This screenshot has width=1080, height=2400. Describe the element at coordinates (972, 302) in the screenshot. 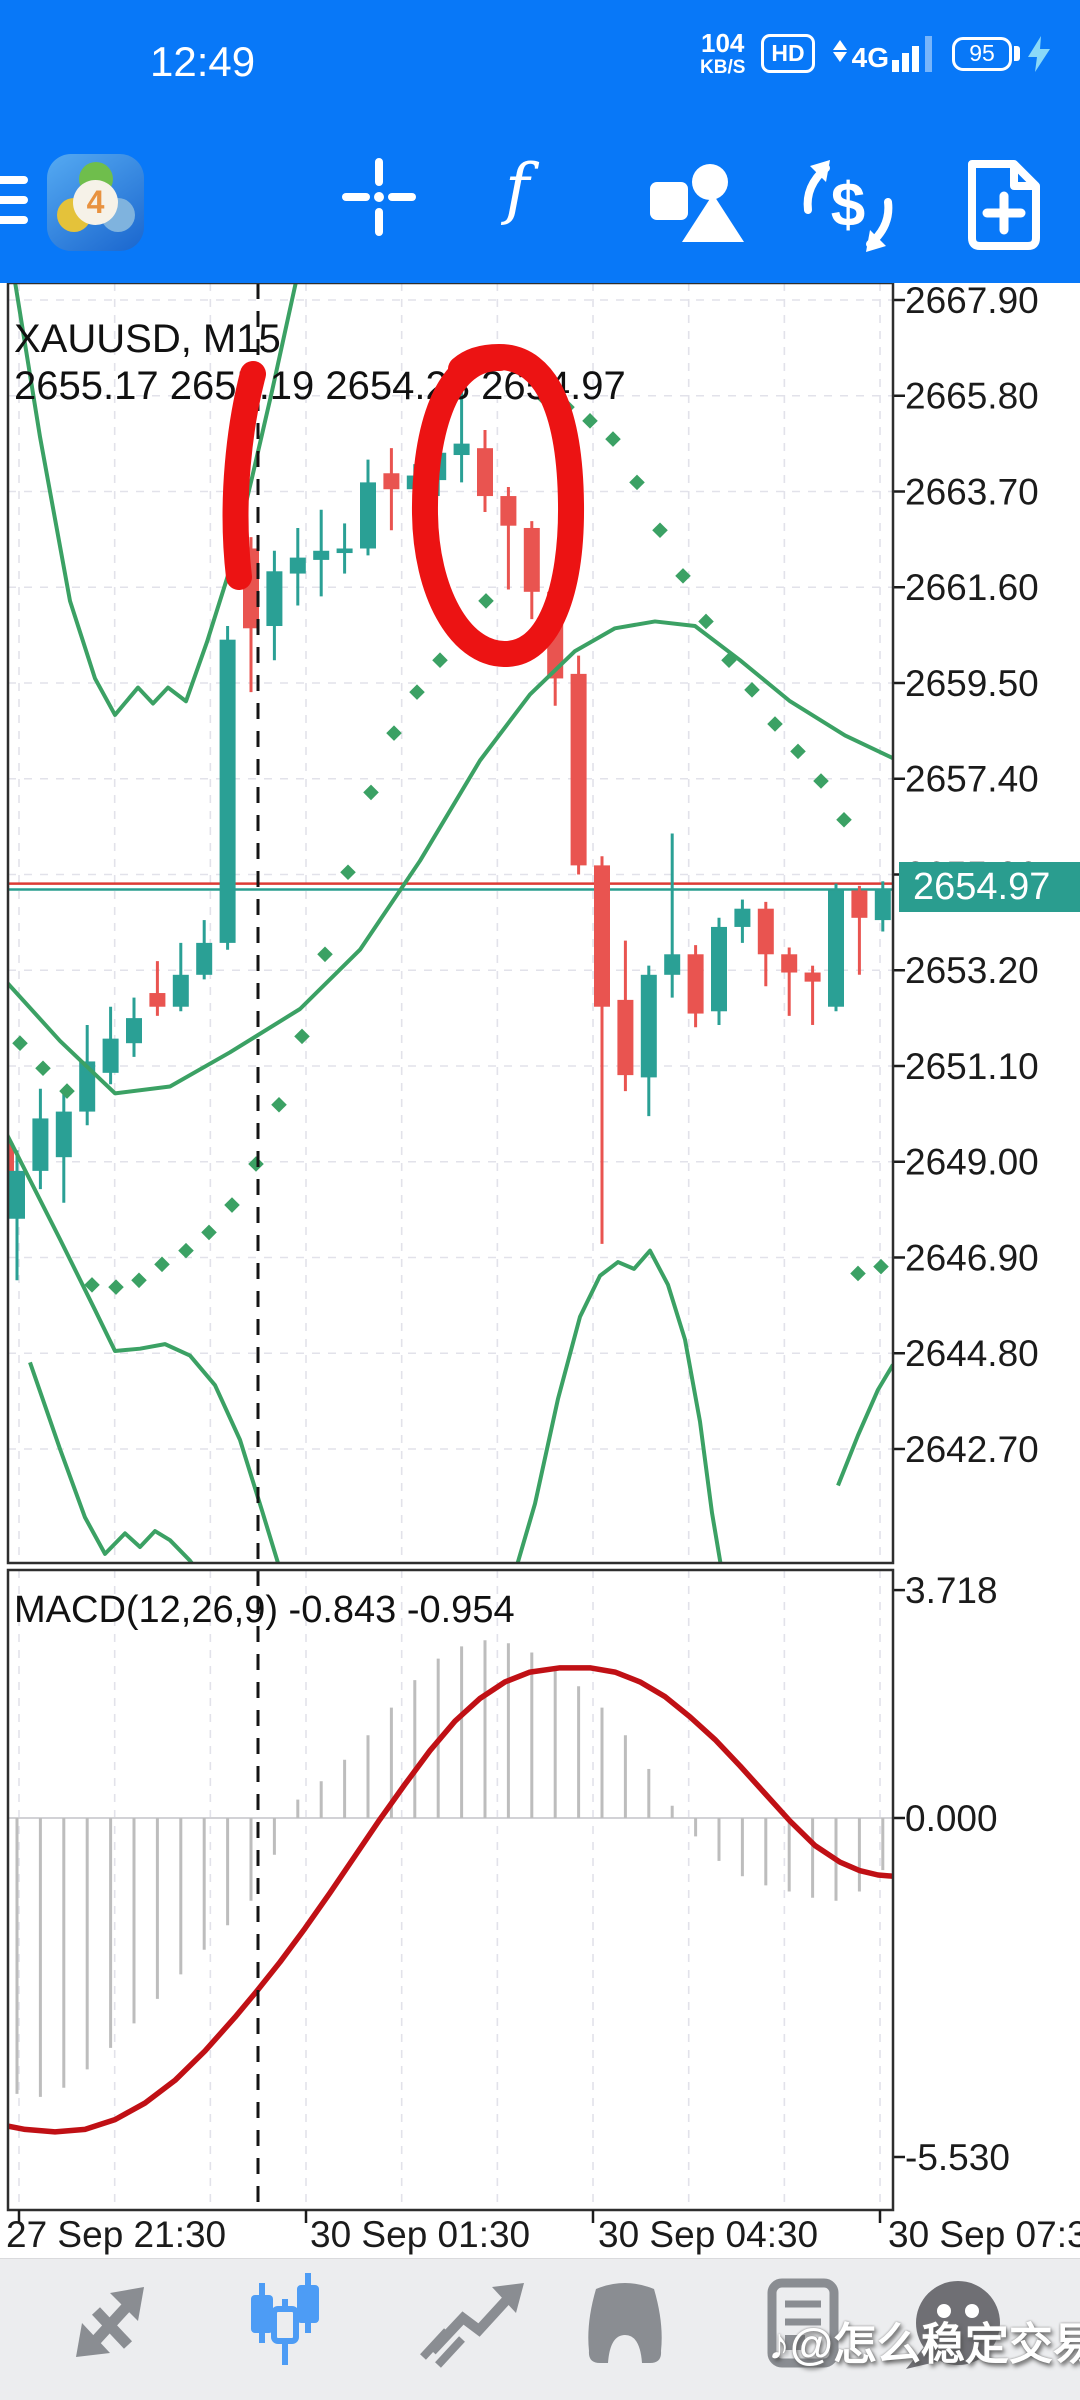

I see `svg-text: 2667.90` at that location.